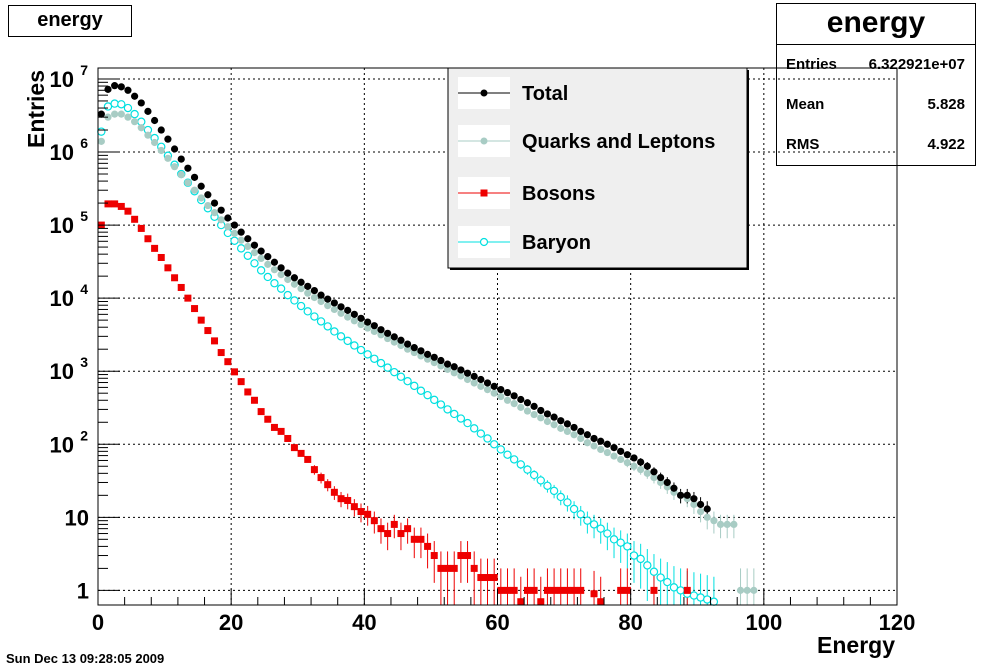  Describe the element at coordinates (501, 535) in the screenshot. I see `error-bars-bosons` at that location.